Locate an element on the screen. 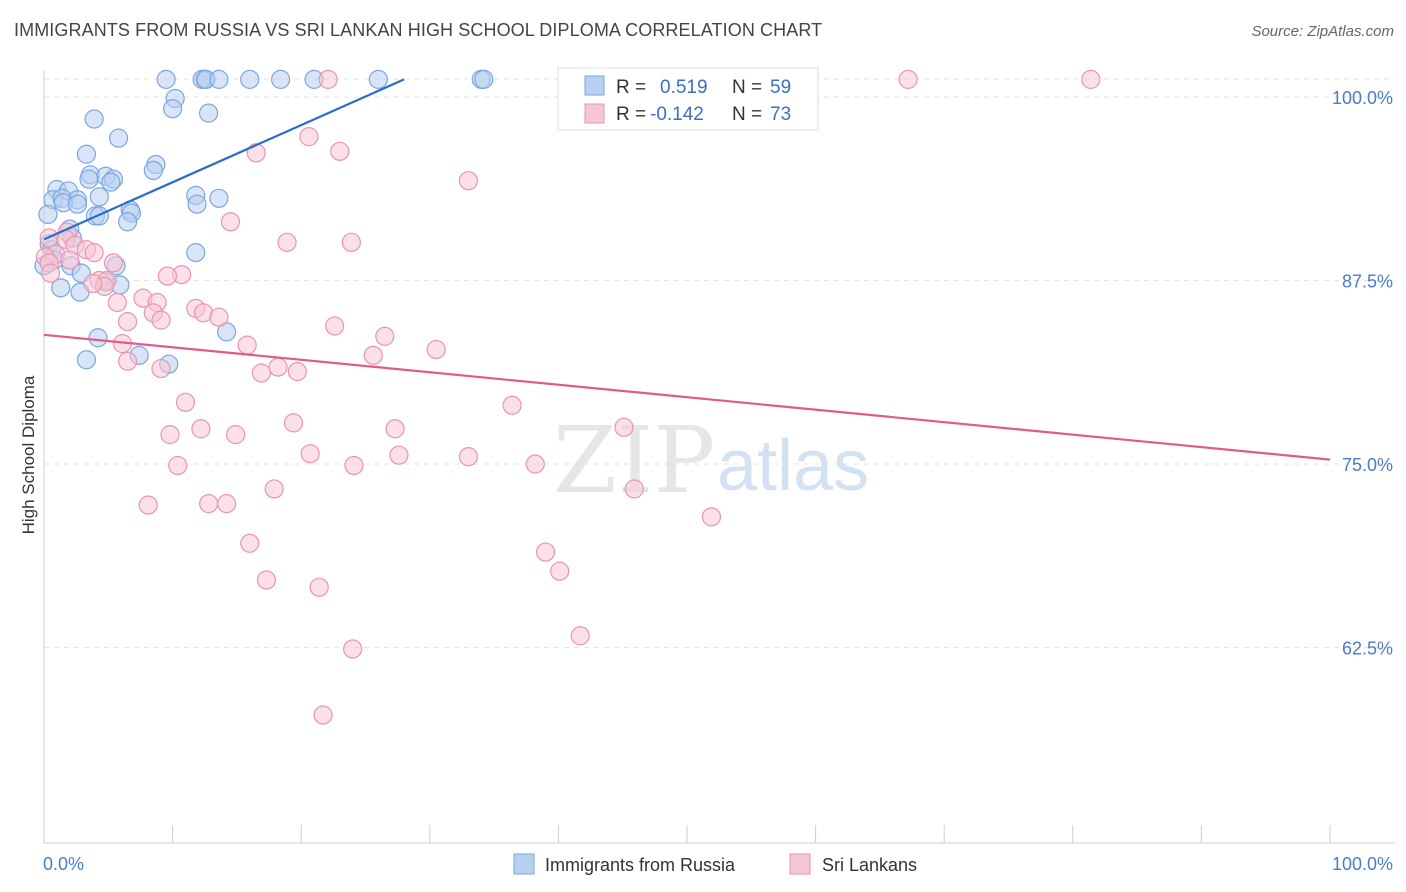  chart-source: Source: ZipAtlas.com is located at coordinates (1322, 31).